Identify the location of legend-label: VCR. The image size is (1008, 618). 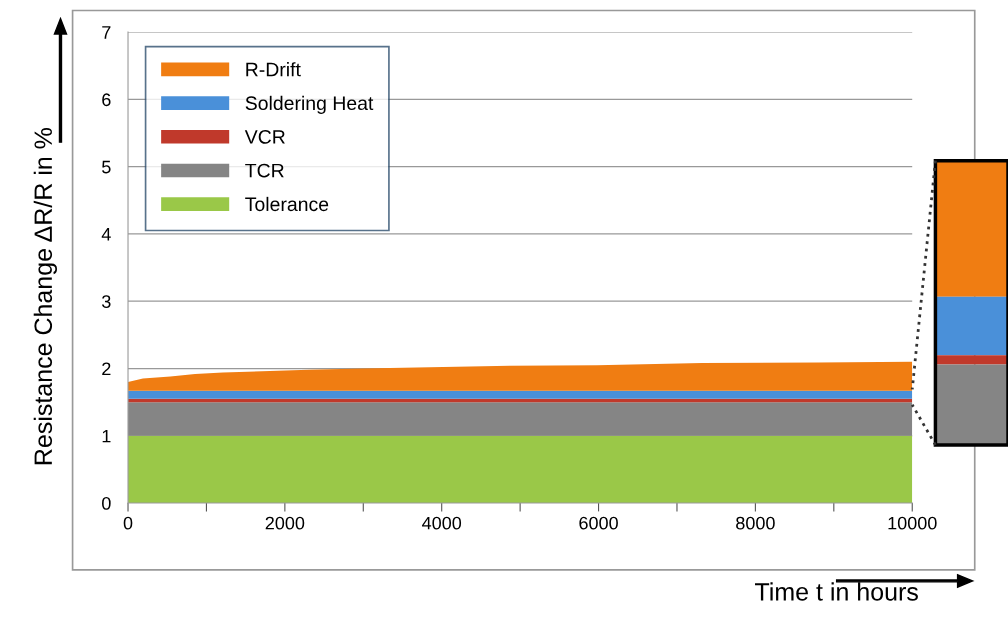
(264, 137).